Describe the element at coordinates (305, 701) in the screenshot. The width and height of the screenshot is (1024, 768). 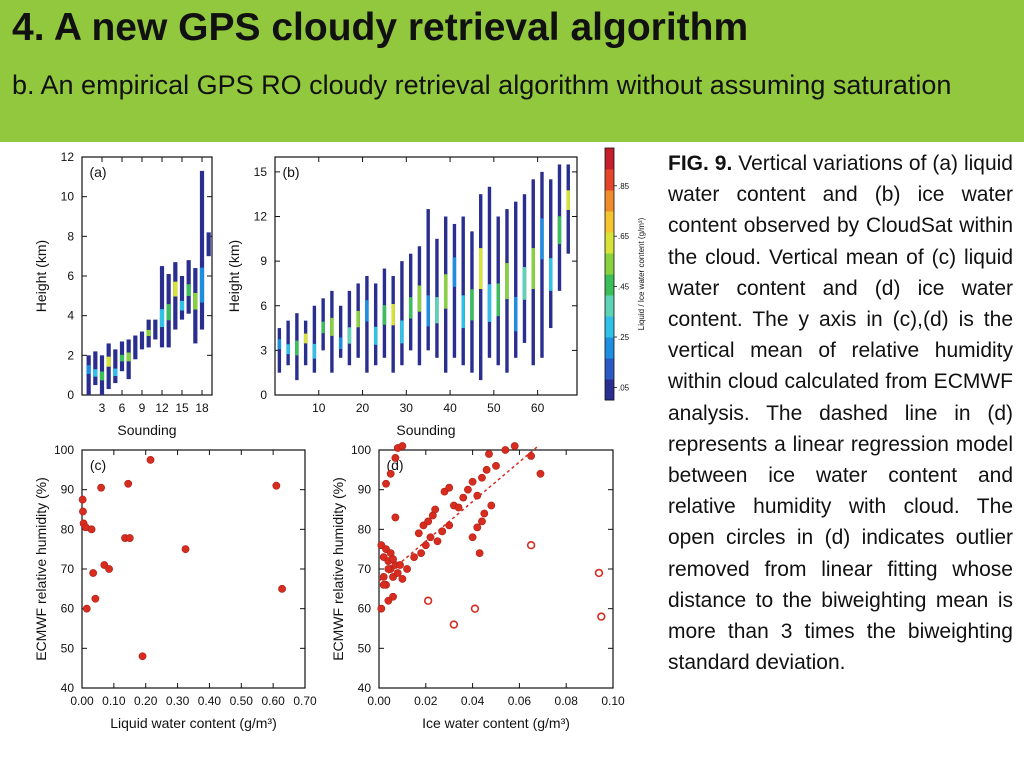
I see `x-tick-label: 0.70` at that location.